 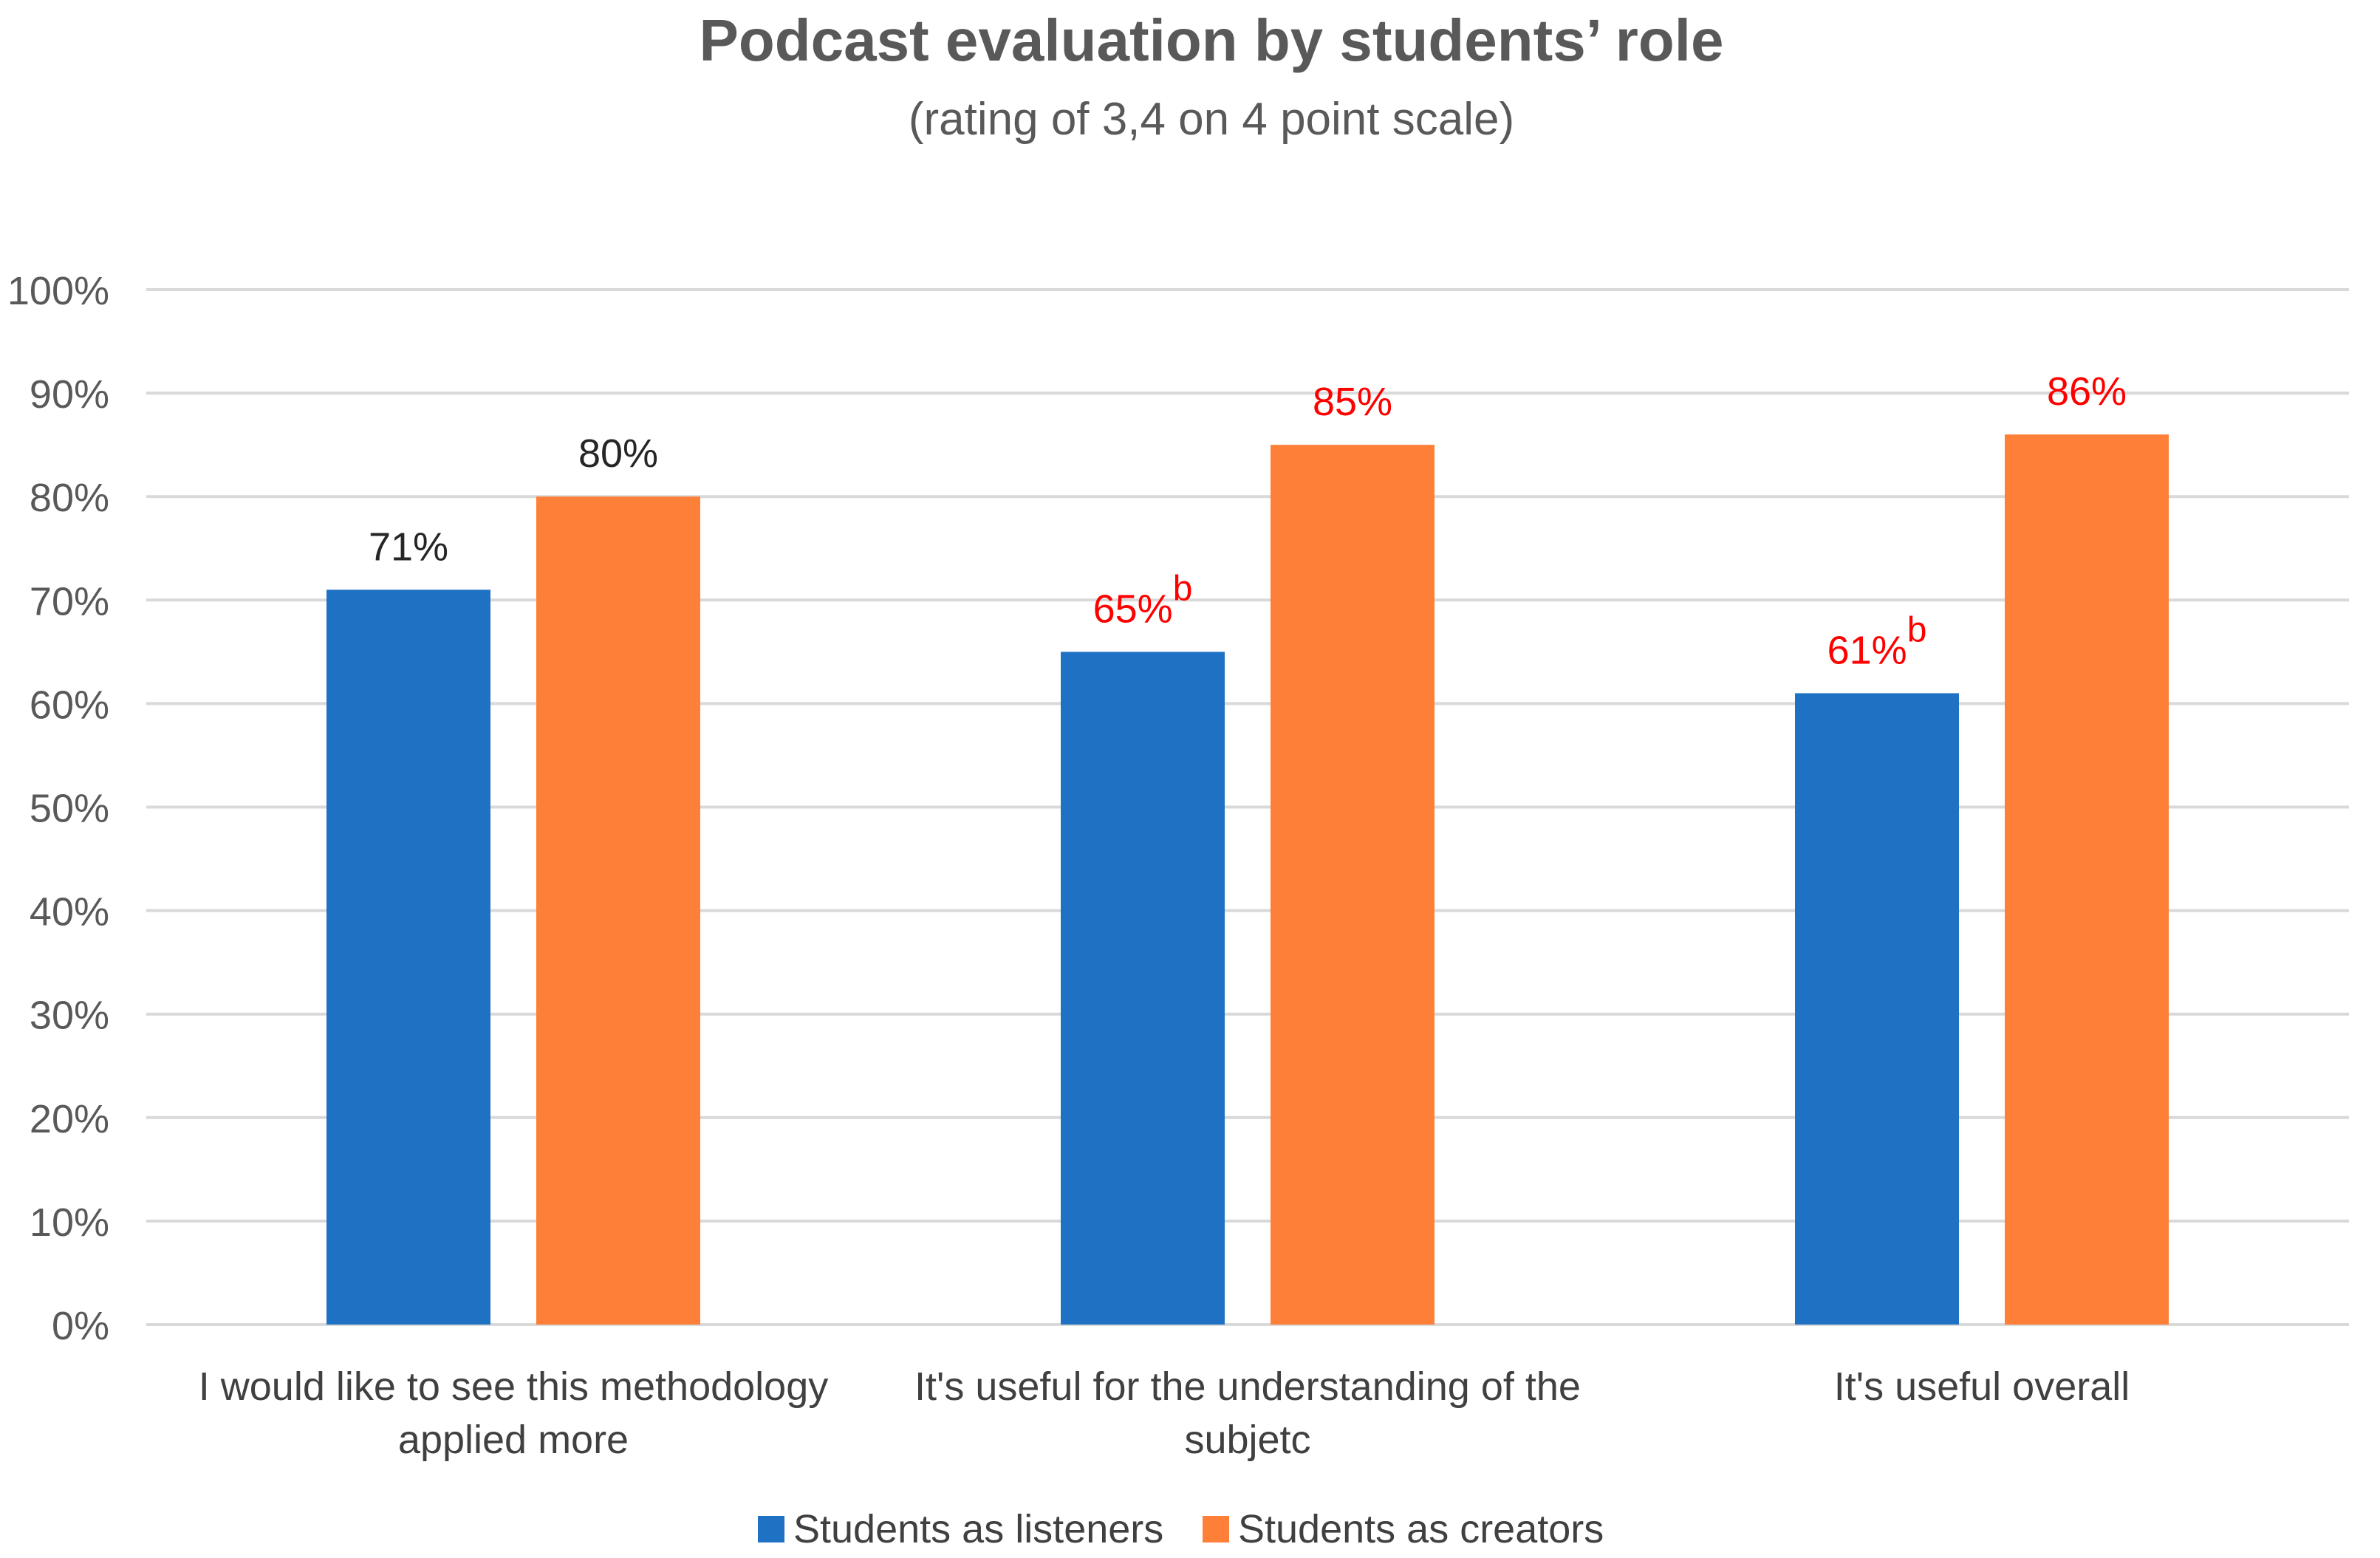 I want to click on x-category-label: applied more, so click(x=513, y=1440).